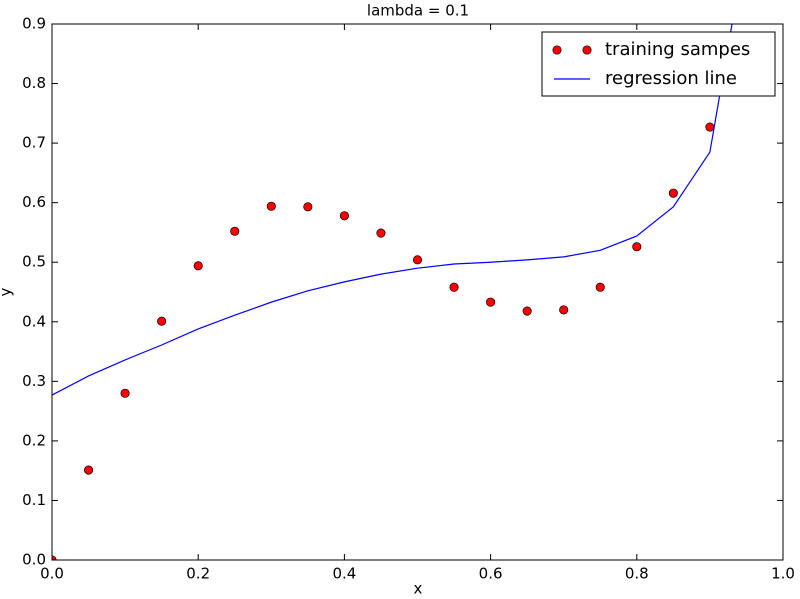  Describe the element at coordinates (198, 574) in the screenshot. I see `x-tick-label: 0.2` at that location.